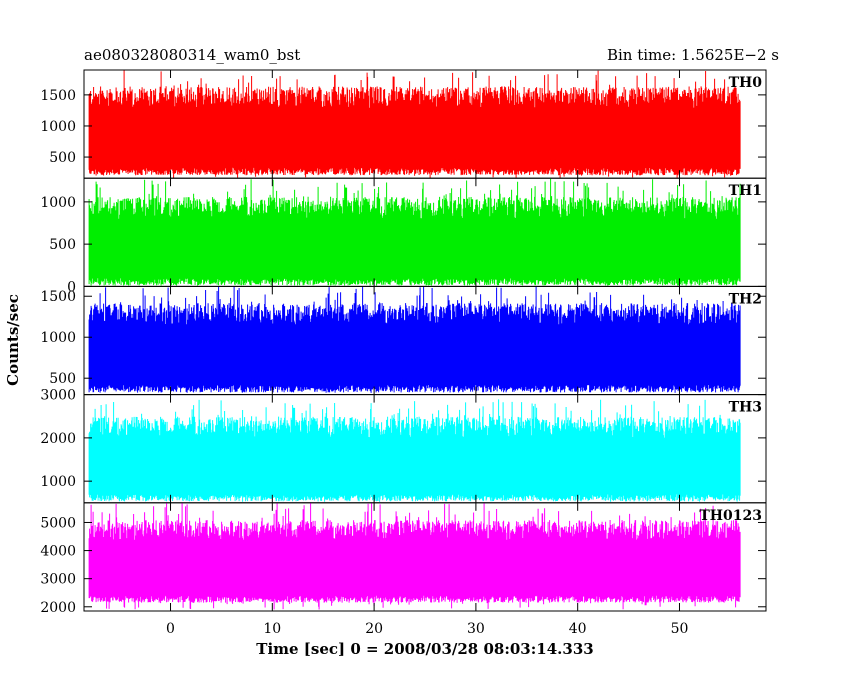 This screenshot has height=680, width=850. Describe the element at coordinates (680, 629) in the screenshot. I see `x-tick-label: 50` at that location.